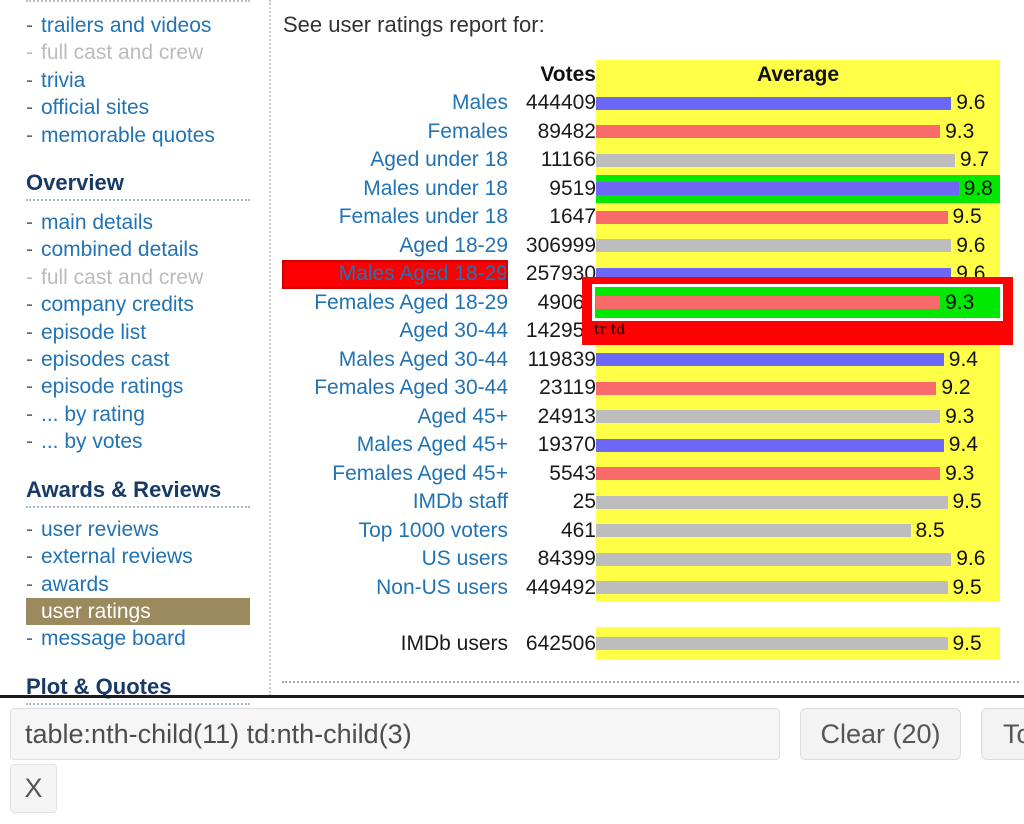  What do you see at coordinates (138, 441) in the screenshot?
I see `sidebar-item-by-votes: -... by votes` at bounding box center [138, 441].